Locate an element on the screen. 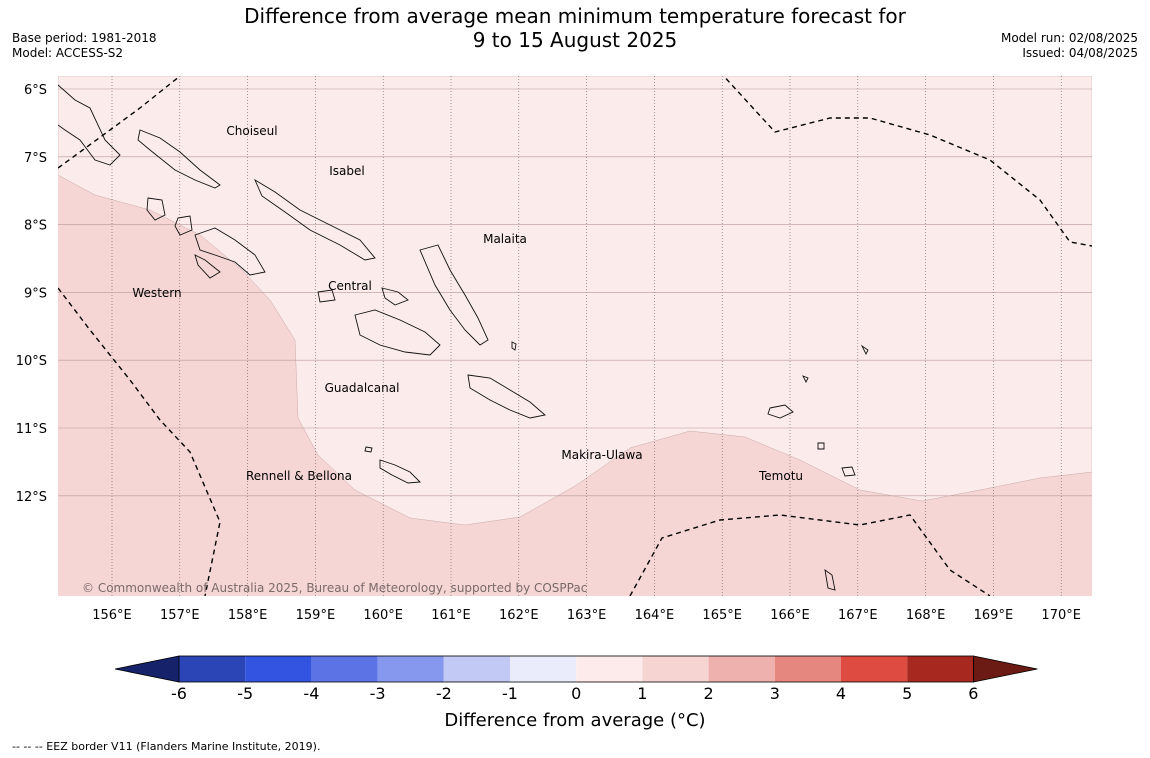 The width and height of the screenshot is (1150, 758). island-savo is located at coordinates (395, 296).